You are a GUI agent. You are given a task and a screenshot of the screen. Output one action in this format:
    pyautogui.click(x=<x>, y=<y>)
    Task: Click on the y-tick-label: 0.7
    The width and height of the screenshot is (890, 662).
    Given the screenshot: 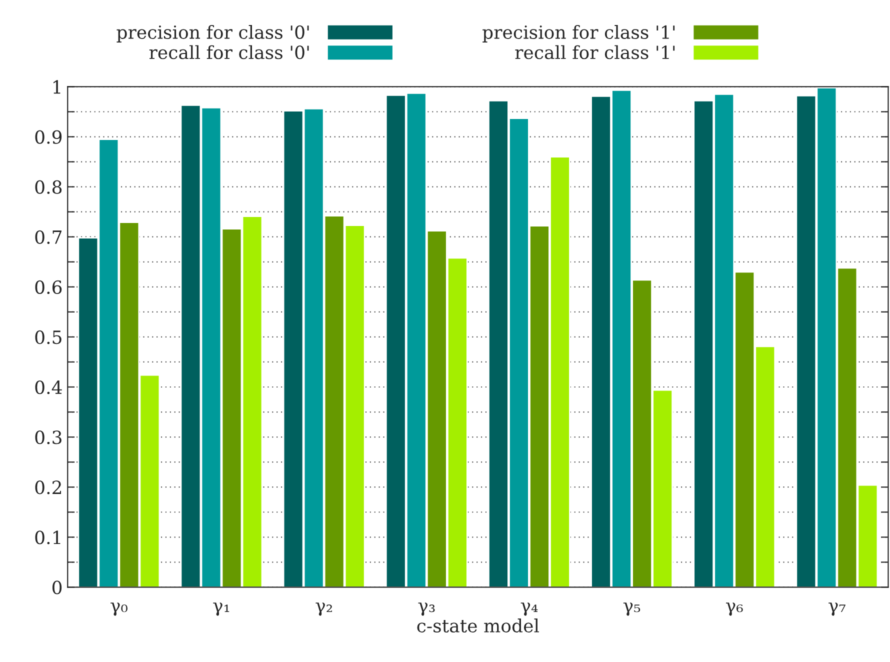 What is the action you would take?
    pyautogui.click(x=48, y=237)
    